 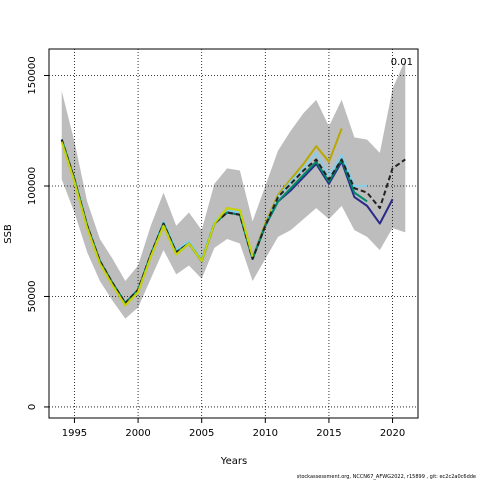 What do you see at coordinates (74, 433) in the screenshot?
I see `x-tick-label-1995: 1995` at bounding box center [74, 433].